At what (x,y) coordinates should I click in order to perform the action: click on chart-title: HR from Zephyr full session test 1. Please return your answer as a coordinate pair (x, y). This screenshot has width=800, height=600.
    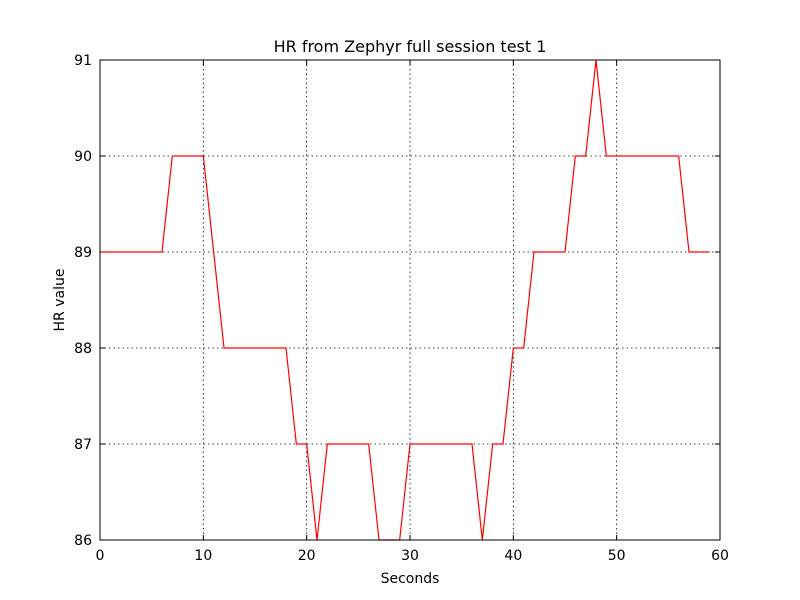
    Looking at the image, I should click on (410, 46).